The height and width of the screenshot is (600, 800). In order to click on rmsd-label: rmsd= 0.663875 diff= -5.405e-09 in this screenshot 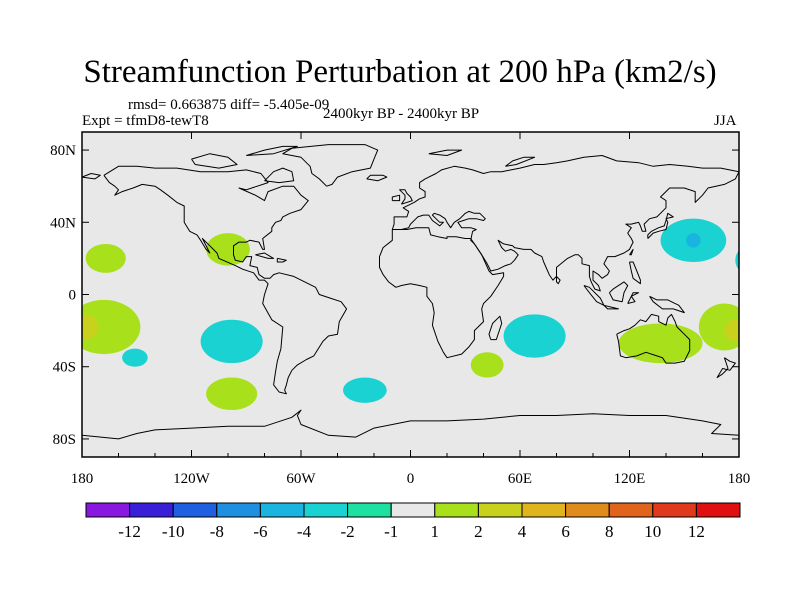, I will do `click(229, 105)`.